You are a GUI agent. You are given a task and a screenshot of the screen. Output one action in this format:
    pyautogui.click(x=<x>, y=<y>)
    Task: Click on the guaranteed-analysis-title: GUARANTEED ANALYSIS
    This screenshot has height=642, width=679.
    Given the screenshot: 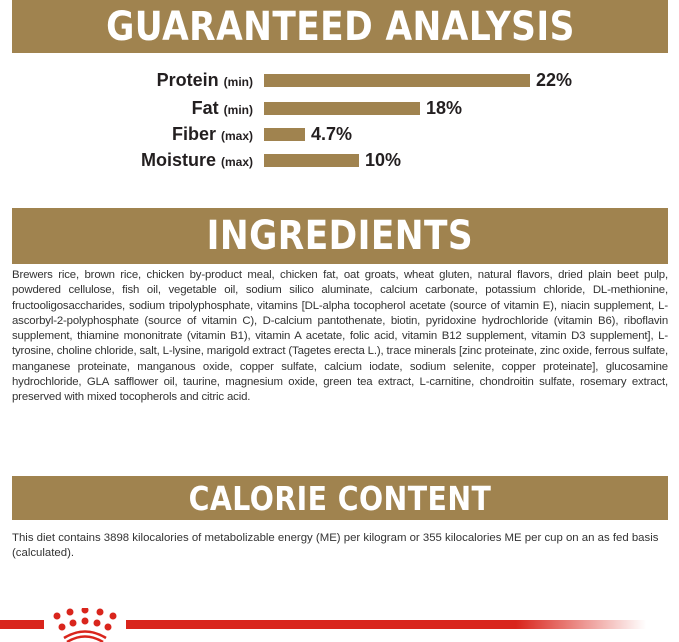 What is the action you would take?
    pyautogui.click(x=340, y=26)
    